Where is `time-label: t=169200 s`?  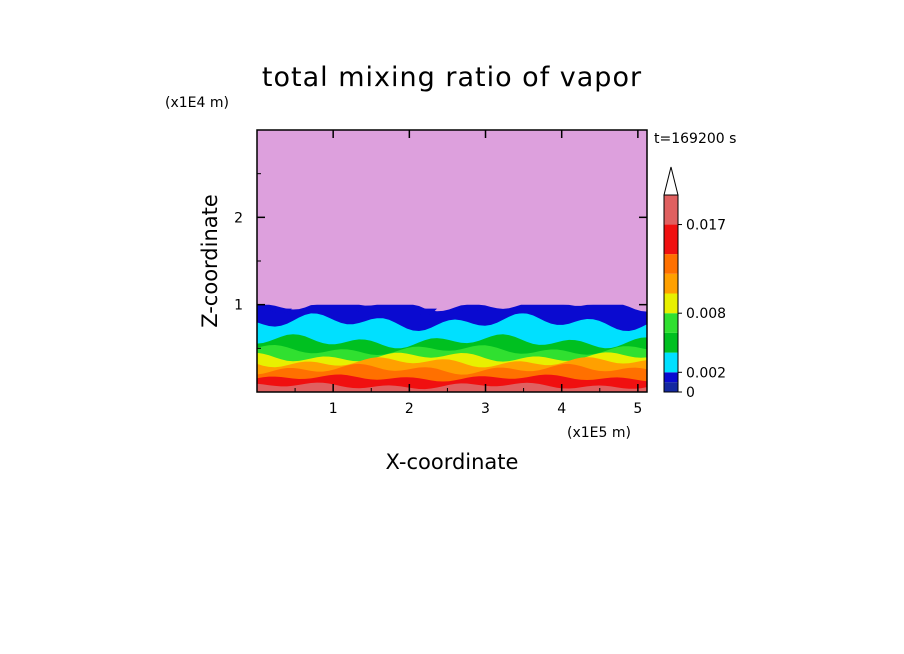 time-label: t=169200 s is located at coordinates (695, 139).